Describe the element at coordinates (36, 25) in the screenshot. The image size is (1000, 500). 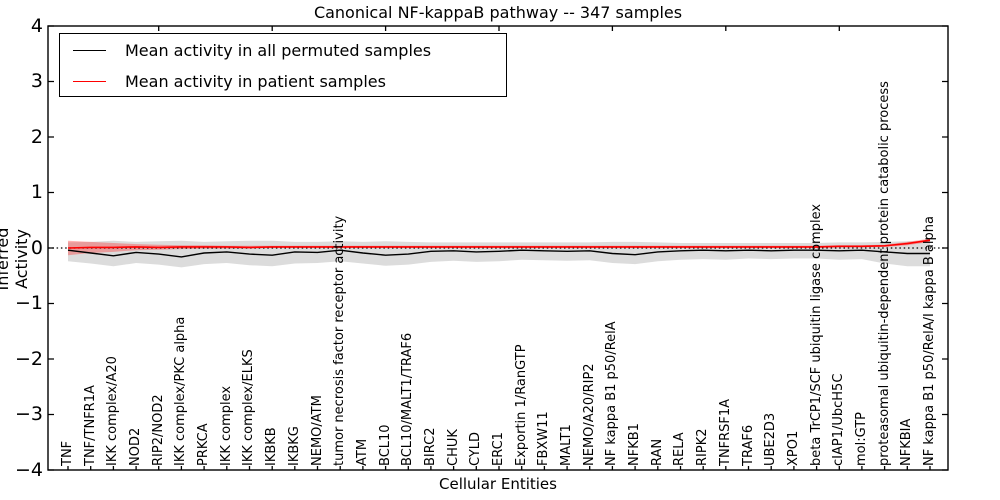
I see `y-tick-label: 4` at that location.